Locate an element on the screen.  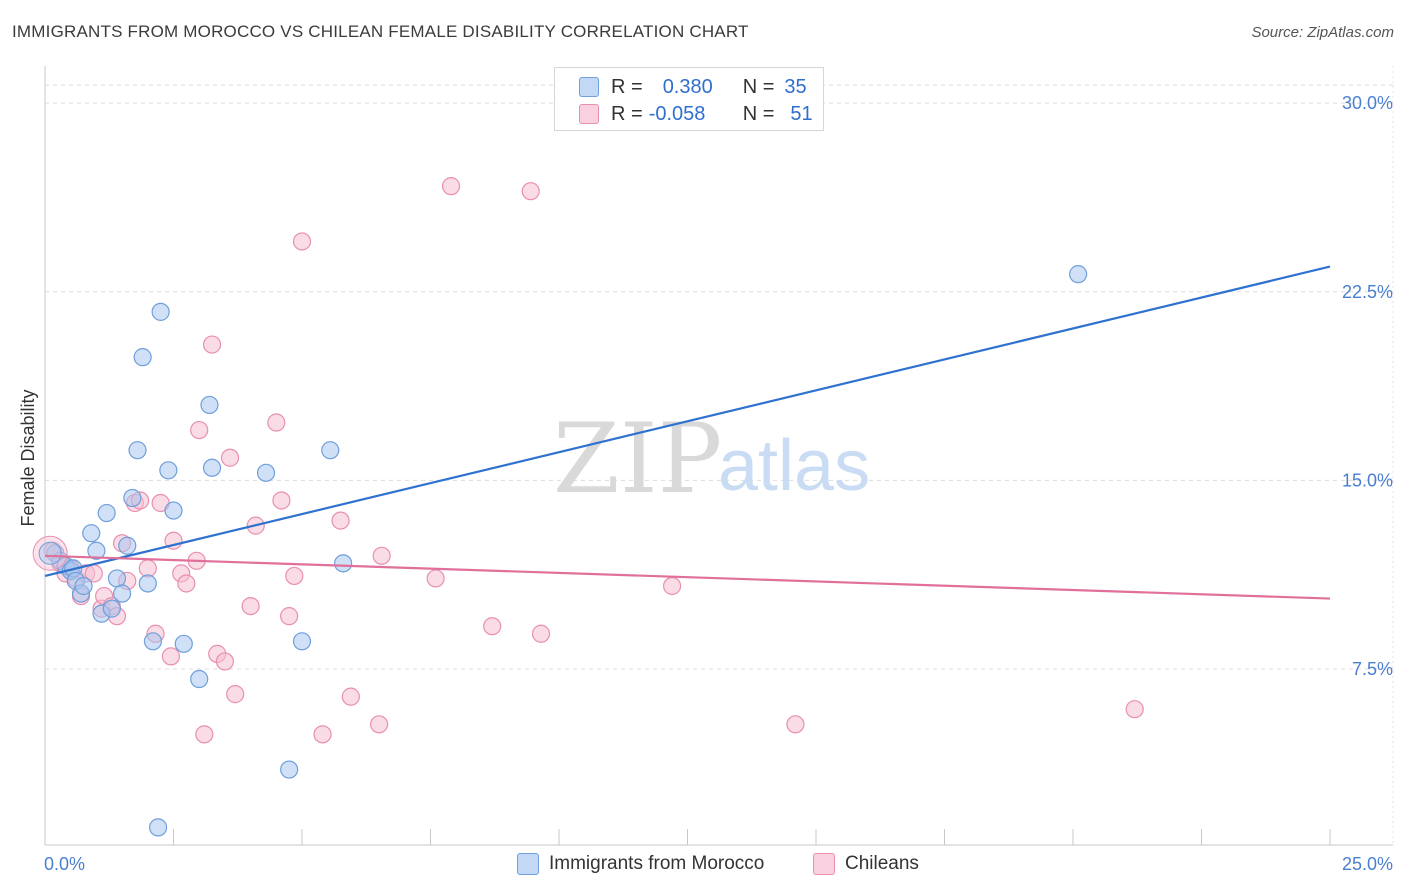
y-tick-label: 22.5% is located at coordinates (1367, 292).